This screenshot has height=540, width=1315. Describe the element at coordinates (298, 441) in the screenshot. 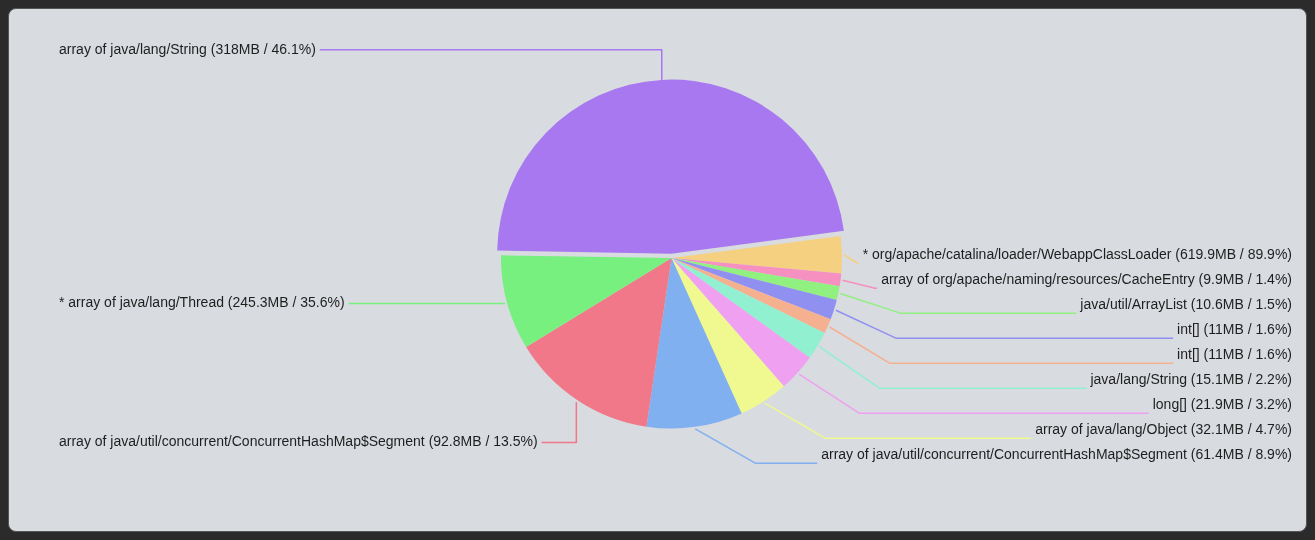

I see `slice-label: array of java/util/concurrent/ConcurrentHashMap$Segment (92.8MB / 13.5%)` at that location.